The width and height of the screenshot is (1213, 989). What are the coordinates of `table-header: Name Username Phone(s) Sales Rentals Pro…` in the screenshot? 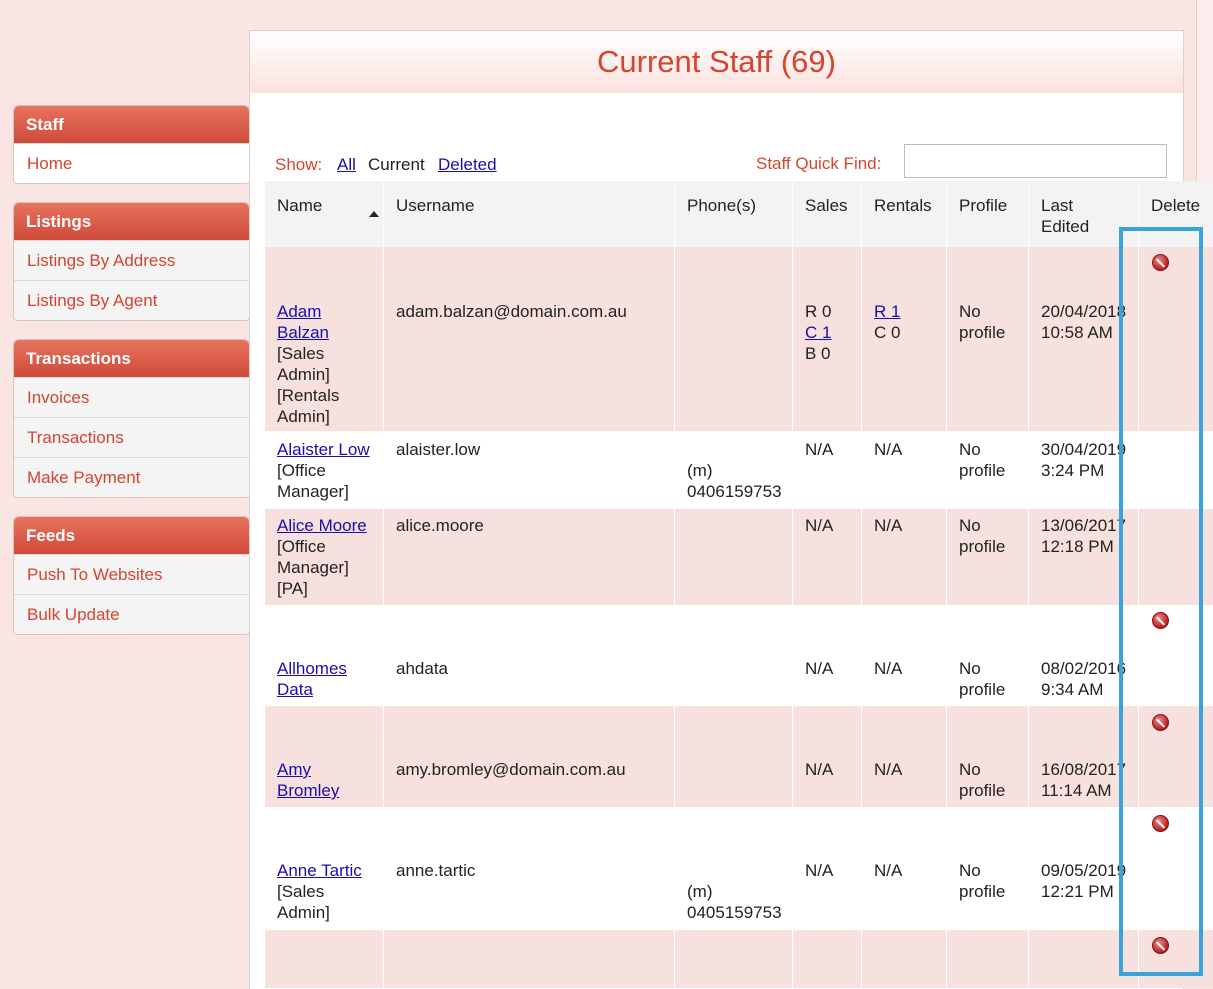 It's located at (738, 214).